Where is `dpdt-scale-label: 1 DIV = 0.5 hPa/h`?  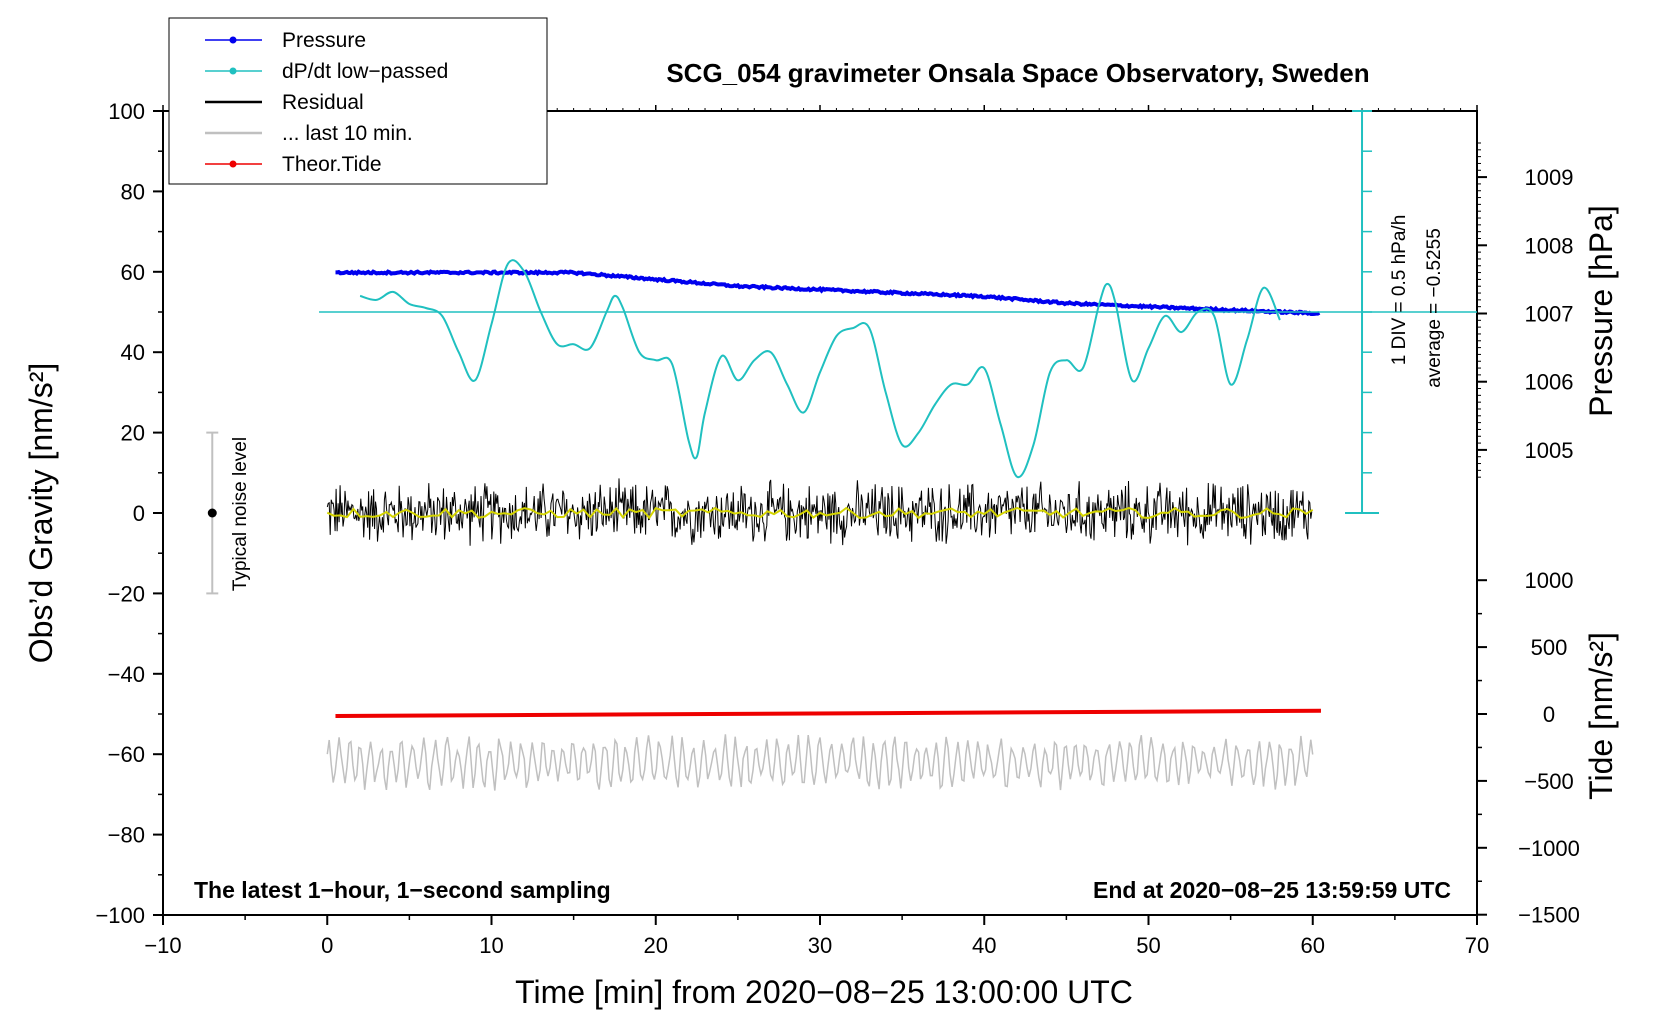
dpdt-scale-label: 1 DIV = 0.5 hPa/h is located at coordinates (1399, 290).